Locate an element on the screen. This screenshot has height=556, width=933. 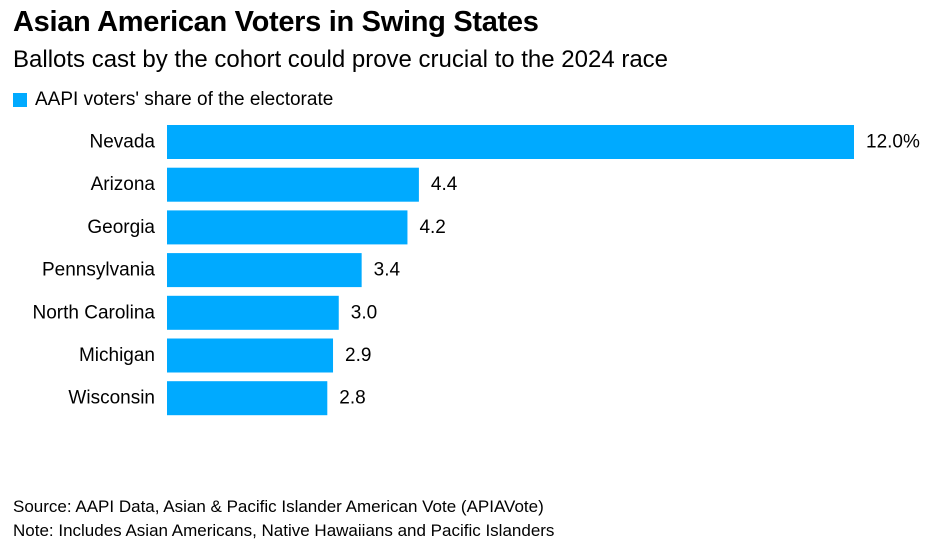
category-label: Georgia is located at coordinates (121, 227).